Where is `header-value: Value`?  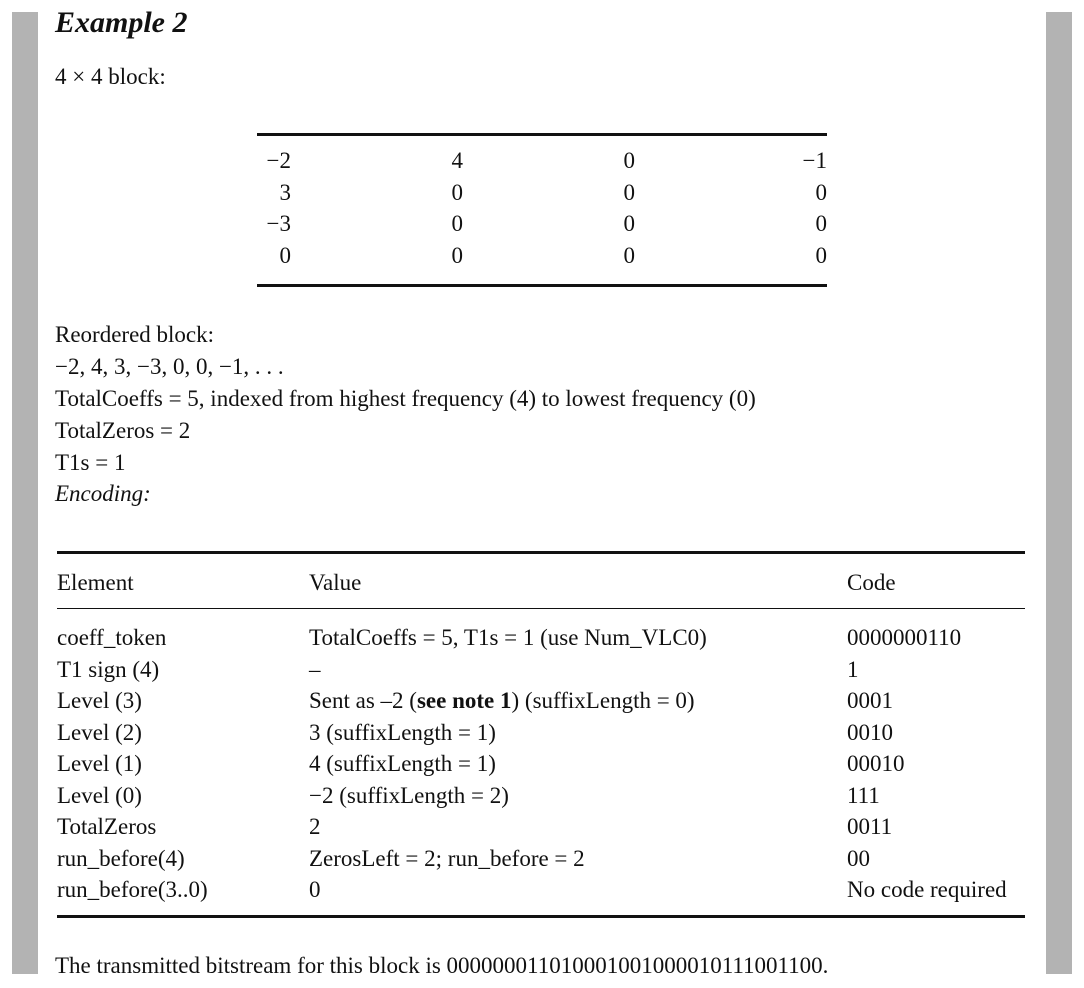
header-value: Value is located at coordinates (335, 582).